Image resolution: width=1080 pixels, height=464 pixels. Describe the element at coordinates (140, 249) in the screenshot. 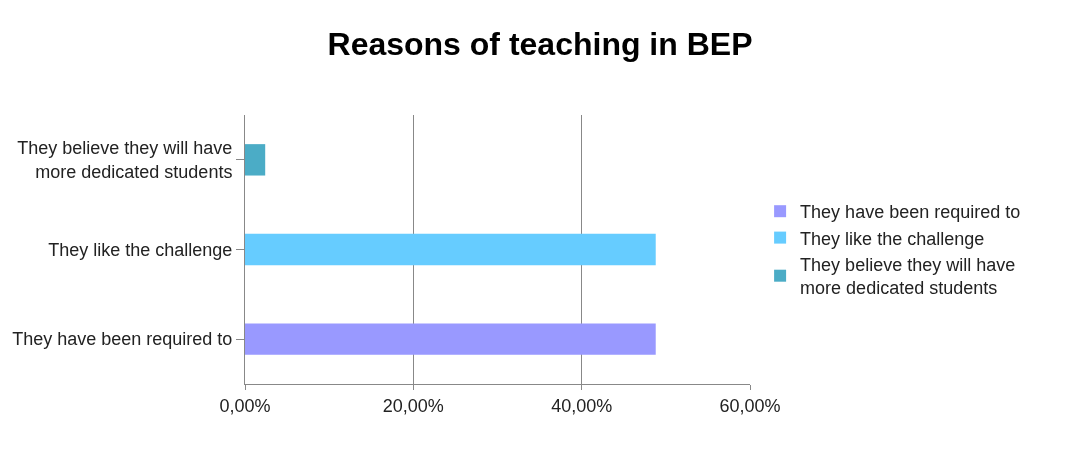

I see `y-tick-label: They like the challenge` at that location.